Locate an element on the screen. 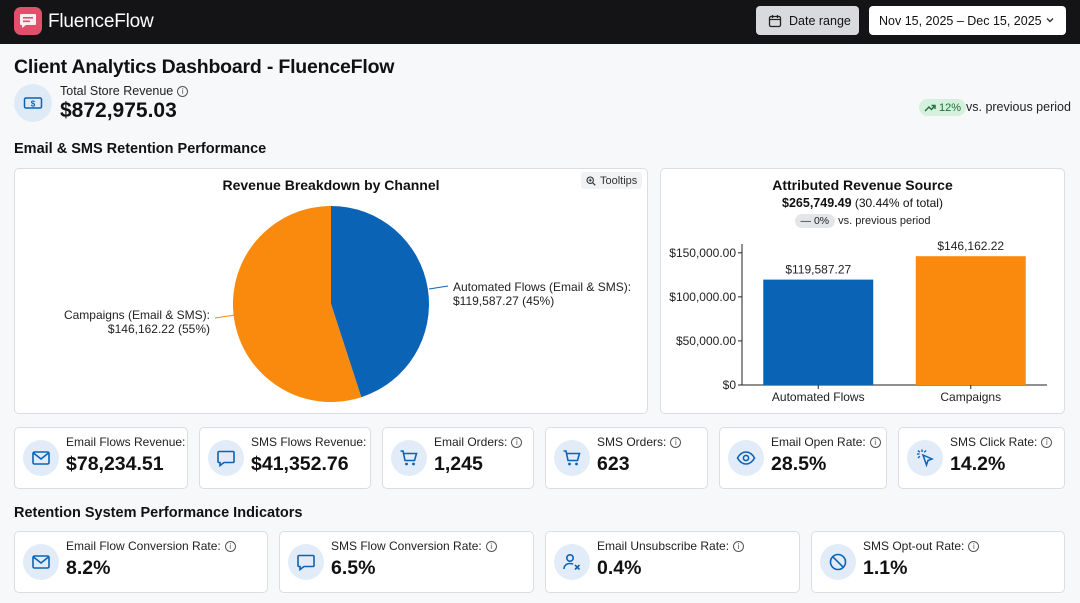 This screenshot has width=1080, height=603. logo-icon is located at coordinates (28, 21).